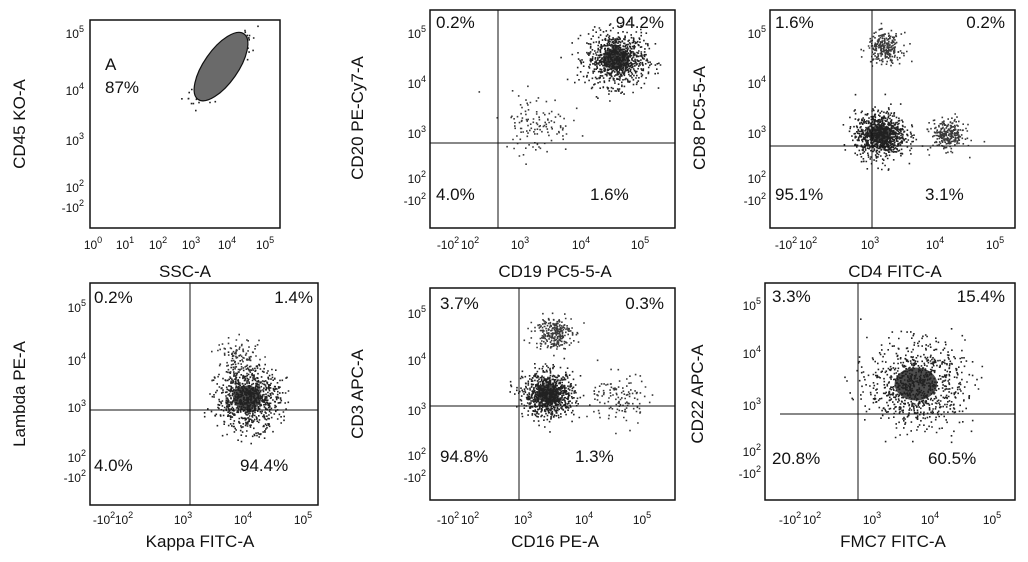  I want to click on quadrant-upper-left: 0.2%, so click(455, 22).